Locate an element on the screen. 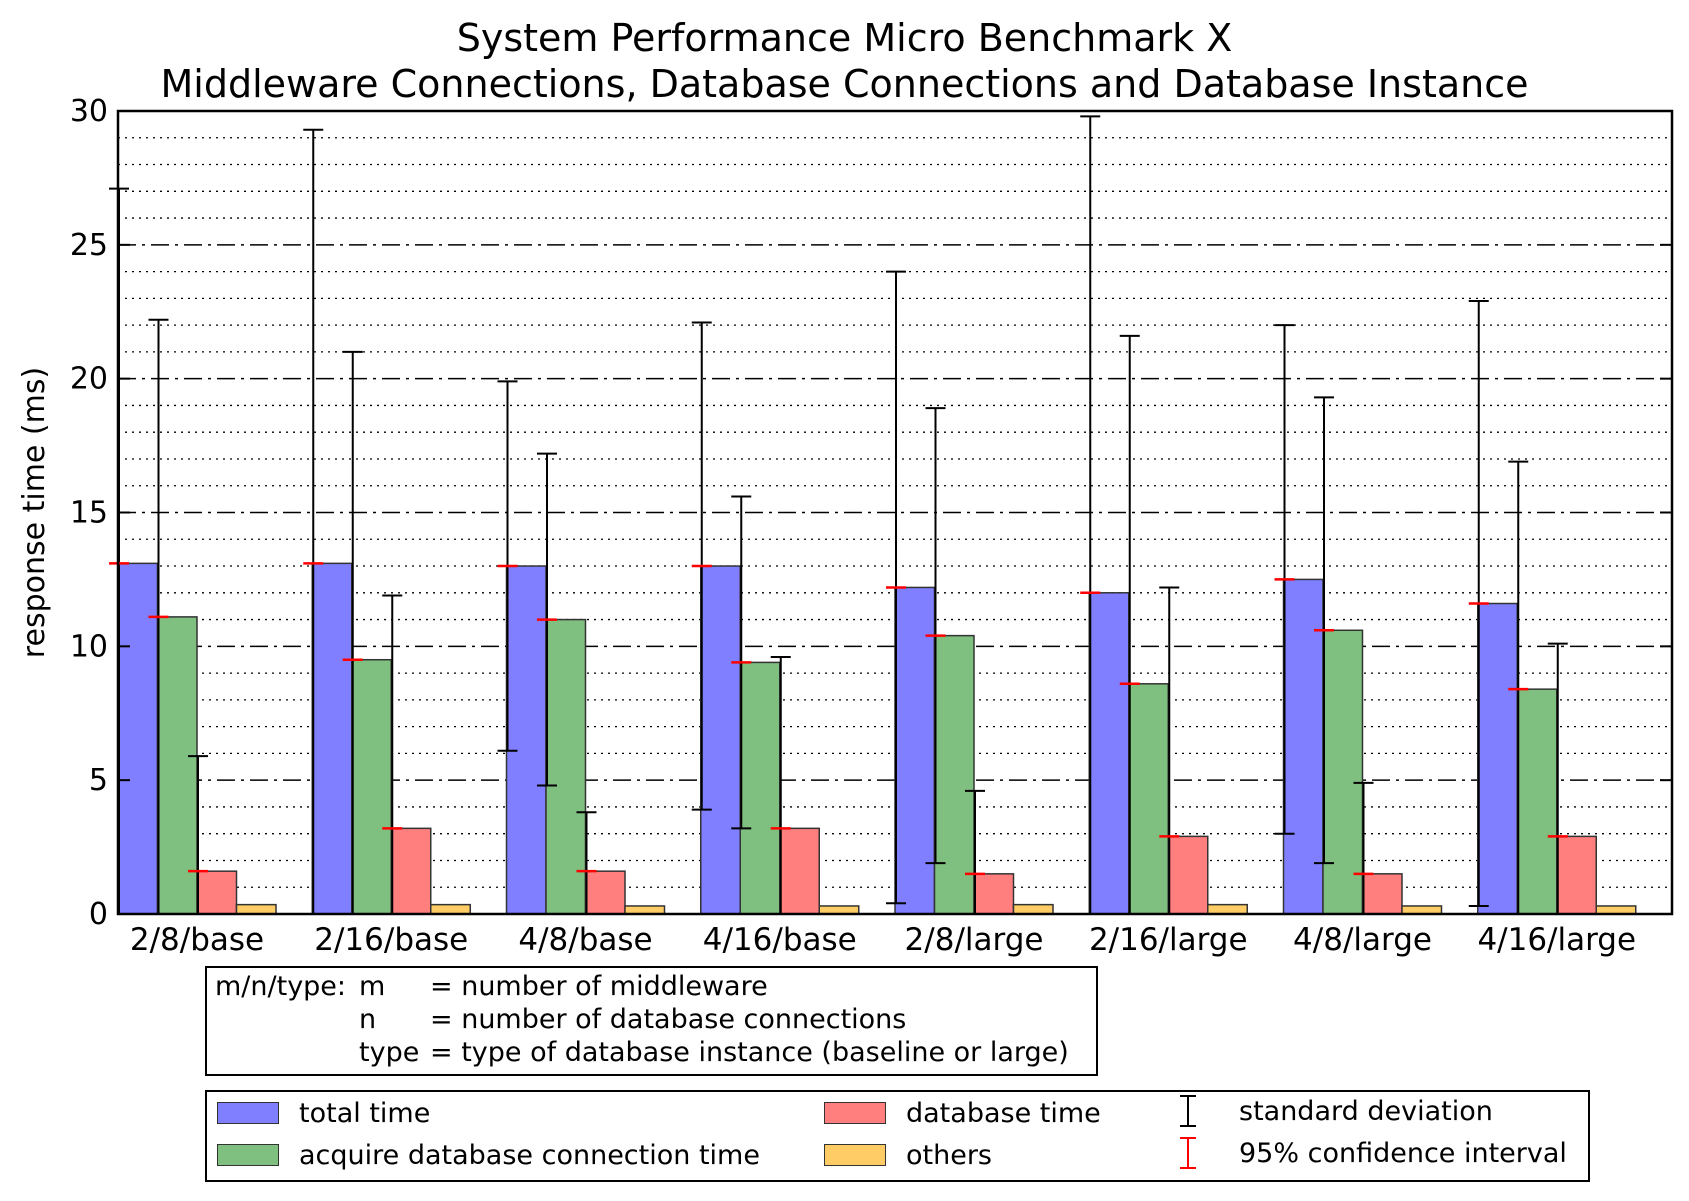  legend-label-database: database time is located at coordinates (1003, 1113).